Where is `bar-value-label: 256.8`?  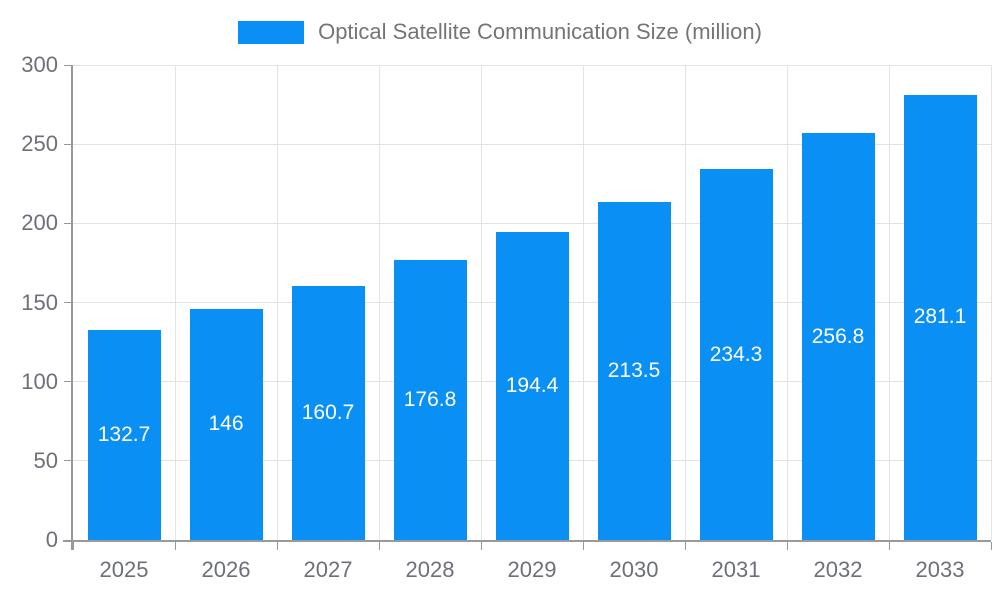
bar-value-label: 256.8 is located at coordinates (838, 336).